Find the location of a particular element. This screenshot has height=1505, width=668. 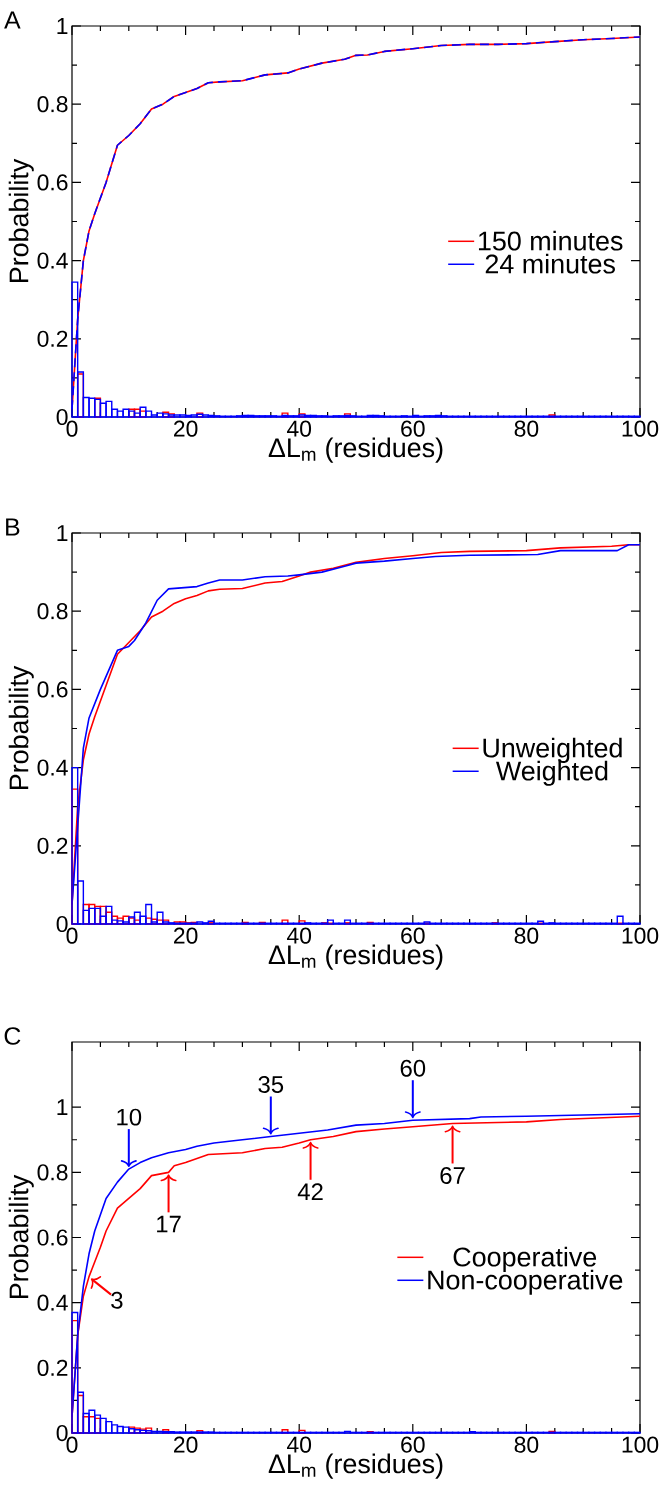

annotation: 3 is located at coordinates (117, 1300).